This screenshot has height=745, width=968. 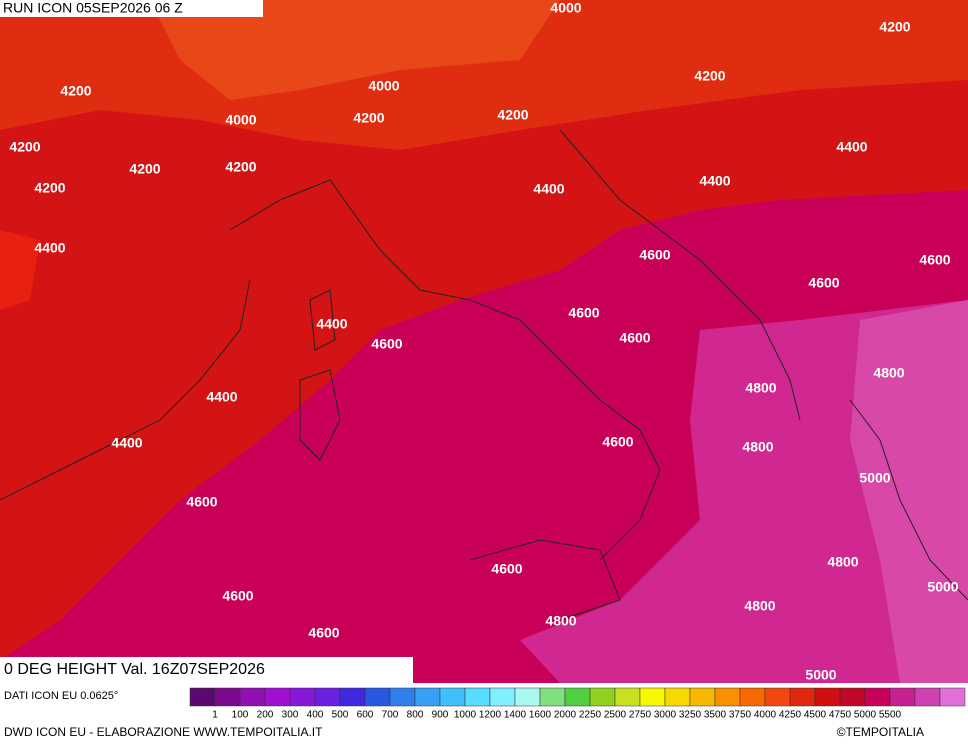 What do you see at coordinates (465, 715) in the screenshot?
I see `legend-label: 1000` at bounding box center [465, 715].